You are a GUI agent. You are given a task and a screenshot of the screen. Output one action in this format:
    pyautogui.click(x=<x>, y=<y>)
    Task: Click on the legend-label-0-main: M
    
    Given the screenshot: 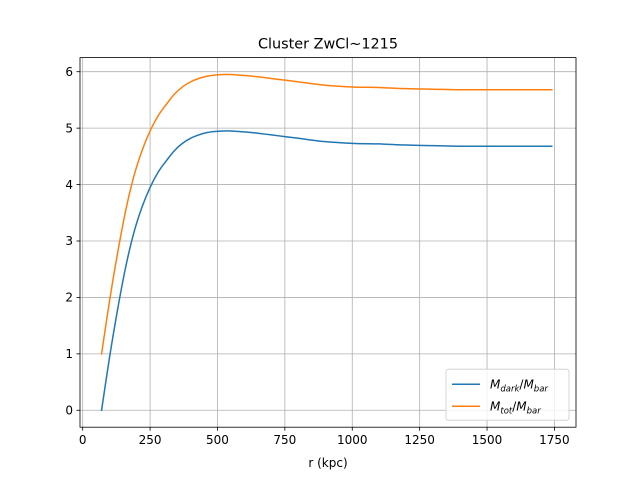 What is the action you would take?
    pyautogui.click(x=495, y=385)
    